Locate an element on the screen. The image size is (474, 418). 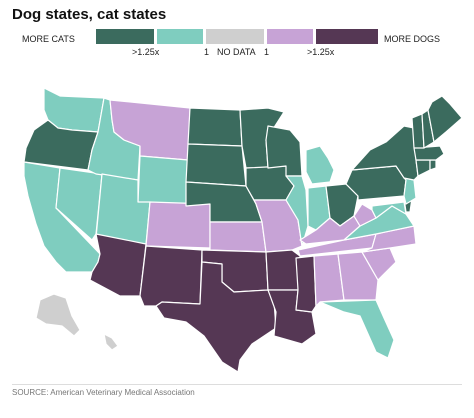
state-tx is located at coordinates (216, 317).